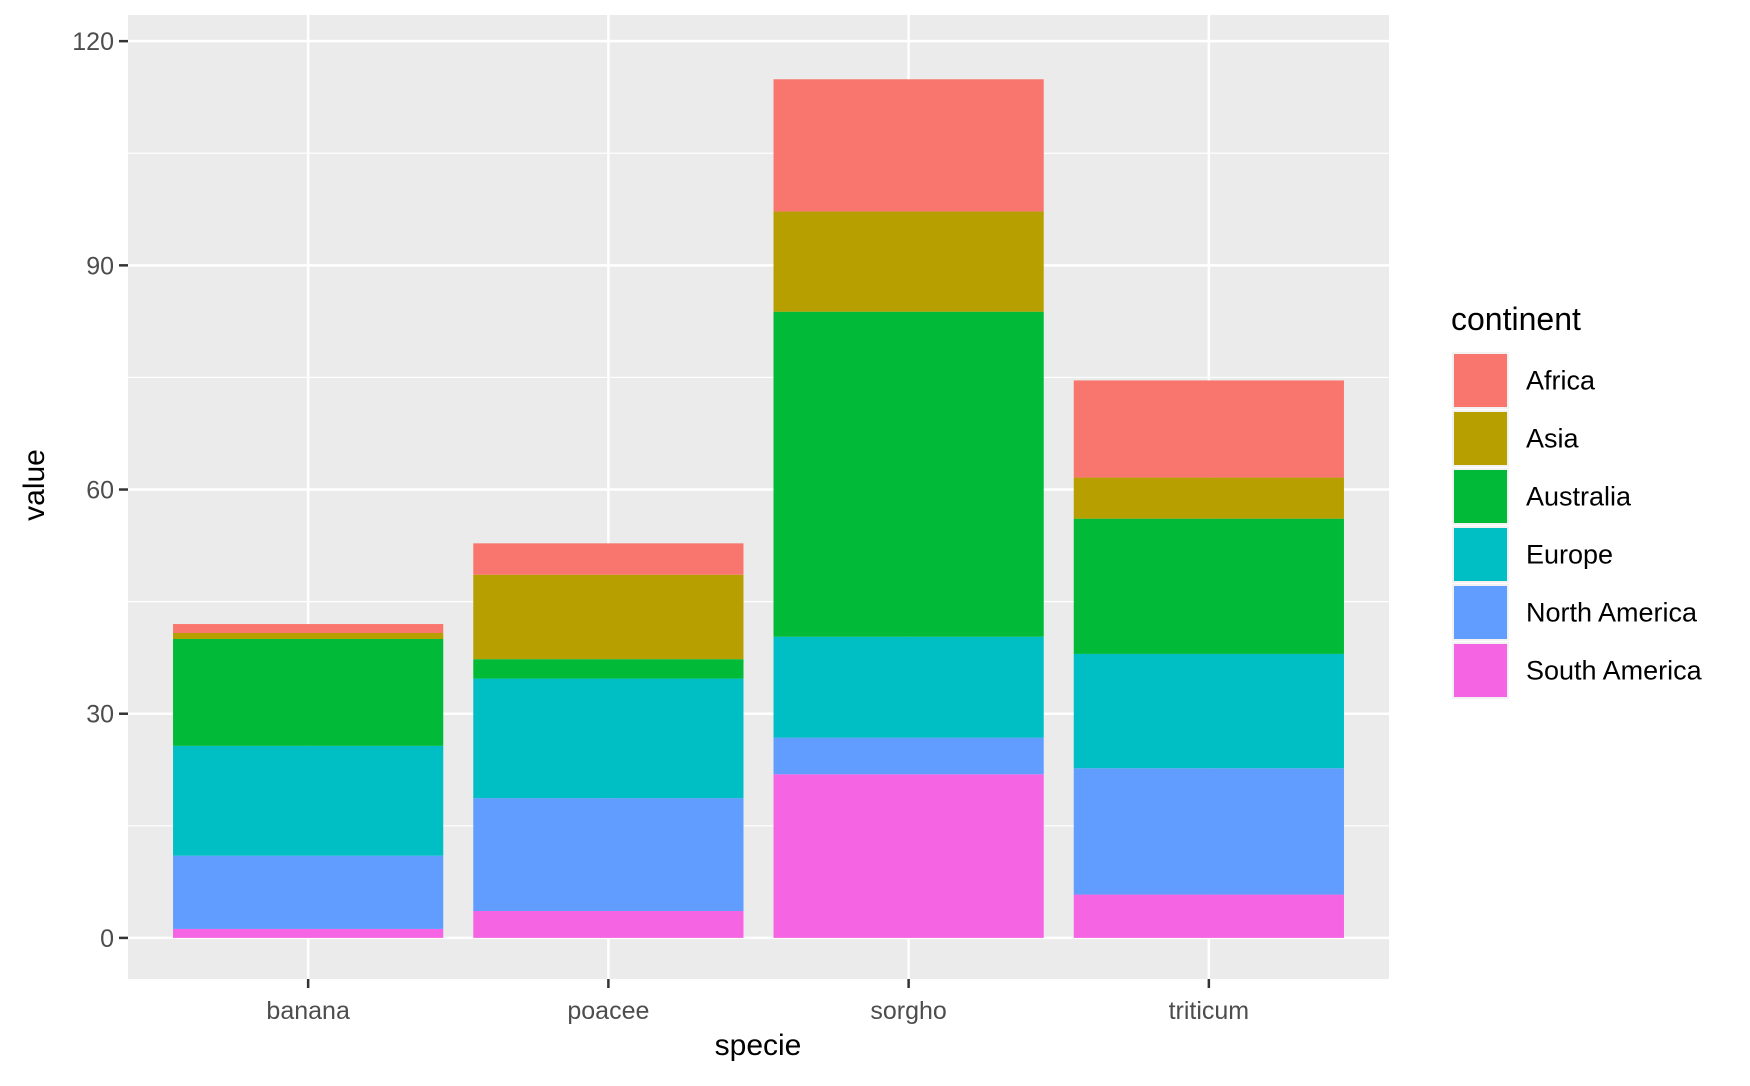 Image resolution: width=1750 pixels, height=1086 pixels. What do you see at coordinates (100, 266) in the screenshot?
I see `y-tick-label: 90` at bounding box center [100, 266].